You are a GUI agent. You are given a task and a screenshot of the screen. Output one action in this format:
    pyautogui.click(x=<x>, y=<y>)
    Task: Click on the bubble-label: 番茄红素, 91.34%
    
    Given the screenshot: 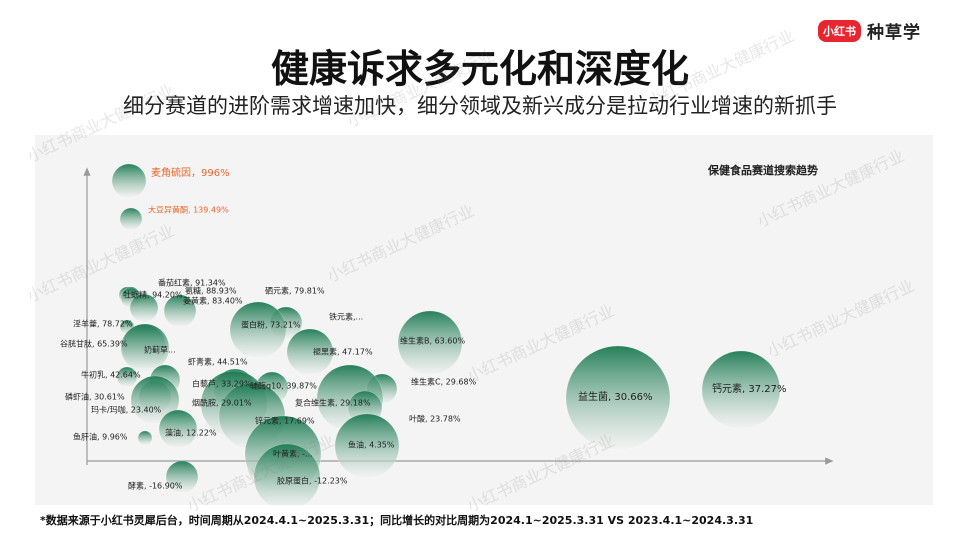 What is the action you would take?
    pyautogui.click(x=192, y=283)
    